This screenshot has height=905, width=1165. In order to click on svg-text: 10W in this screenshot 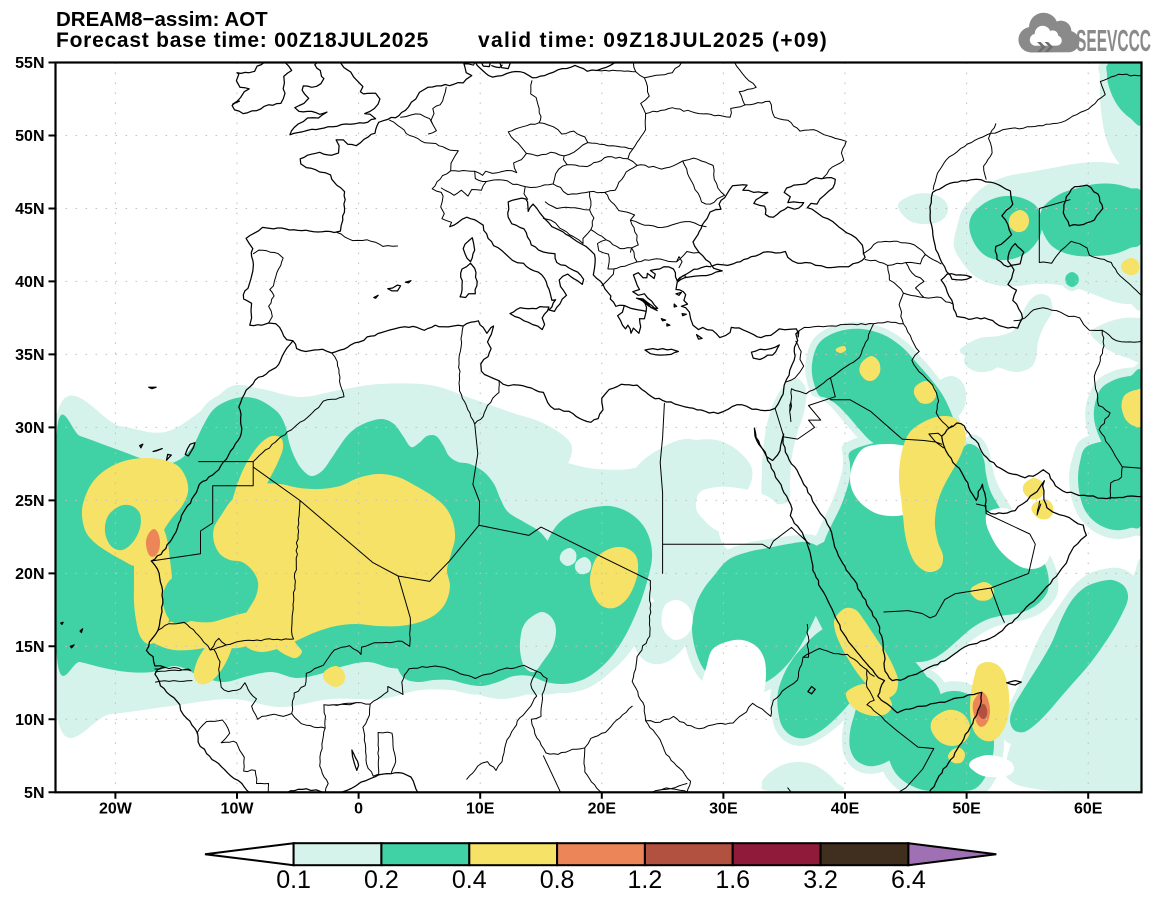, I will do `click(238, 808)`.